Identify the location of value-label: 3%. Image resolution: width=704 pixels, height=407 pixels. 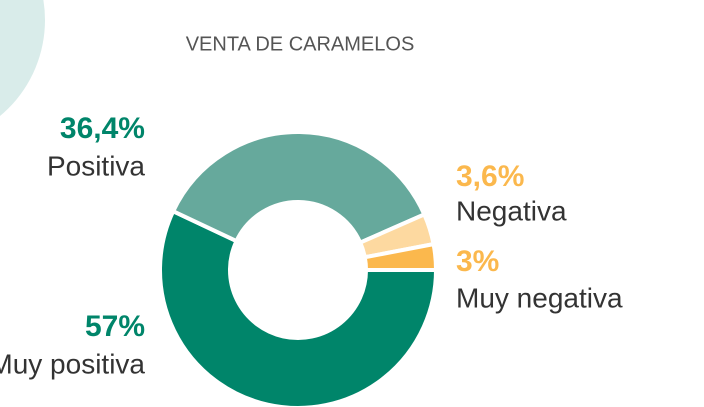
(477, 261).